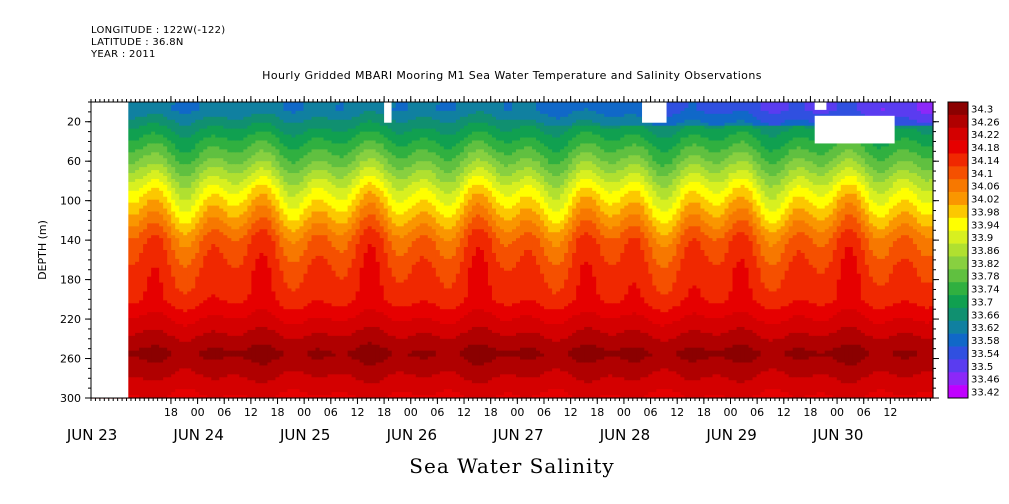 The height and width of the screenshot is (504, 1009). What do you see at coordinates (985, 315) in the screenshot?
I see `colorbar-label: 33.66` at bounding box center [985, 315].